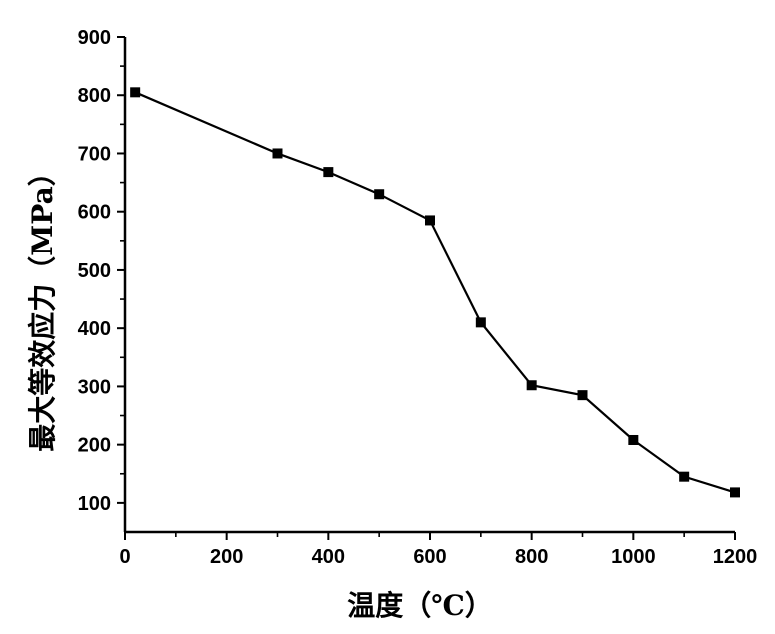 The height and width of the screenshot is (634, 775). I want to click on y-tick-label-900: 900, so click(94, 38).